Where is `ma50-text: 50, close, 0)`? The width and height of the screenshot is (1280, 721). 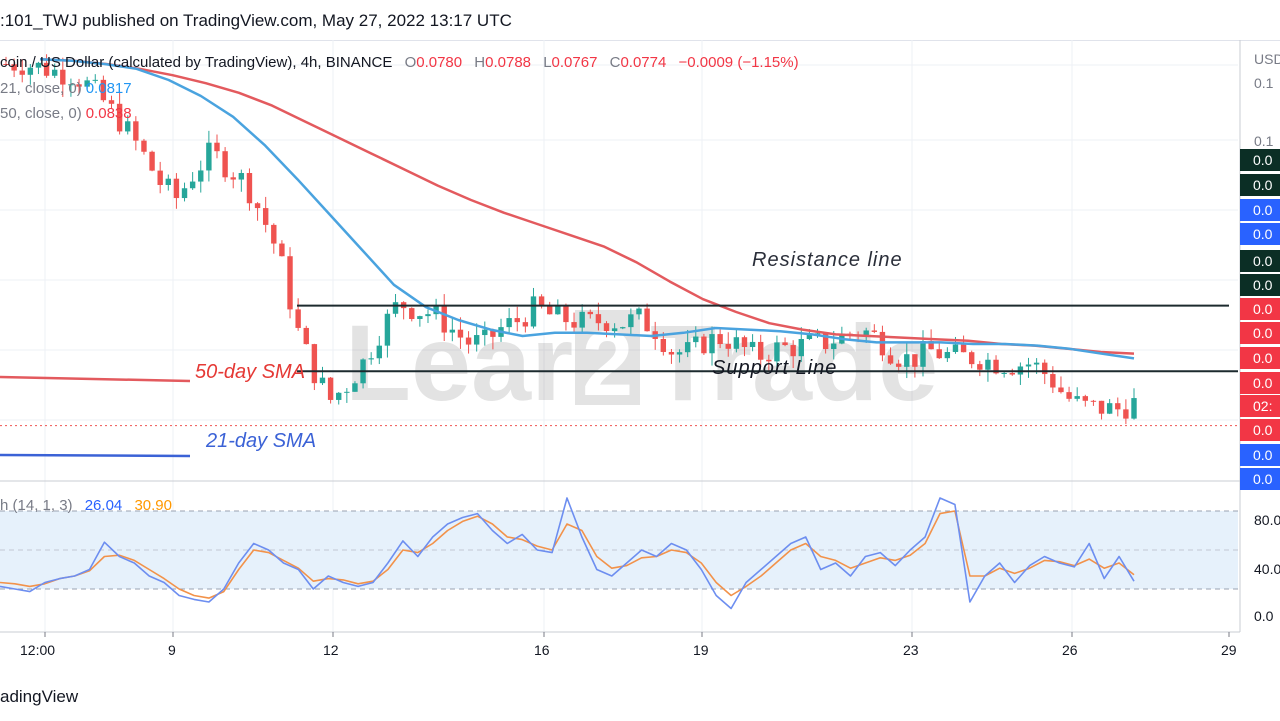 ma50-text: 50, close, 0) is located at coordinates (41, 113).